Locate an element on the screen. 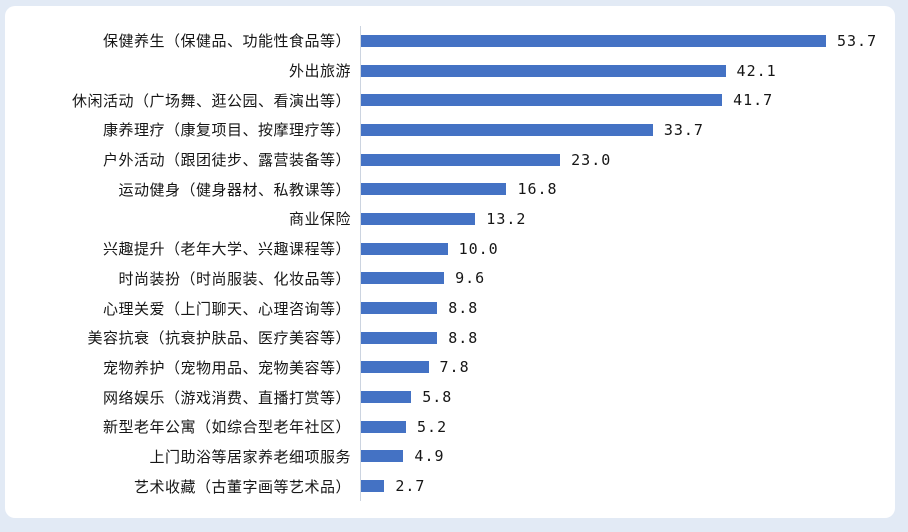 This screenshot has width=908, height=532. category-label: 宠物养护（宠物用品、宠物美容等） is located at coordinates (226, 368).